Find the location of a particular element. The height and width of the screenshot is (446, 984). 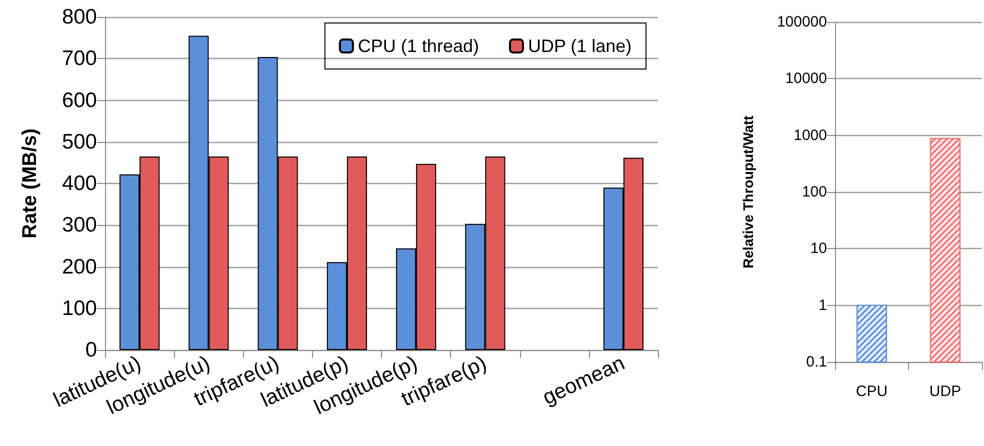

y-tick-label: 0 is located at coordinates (91, 350).